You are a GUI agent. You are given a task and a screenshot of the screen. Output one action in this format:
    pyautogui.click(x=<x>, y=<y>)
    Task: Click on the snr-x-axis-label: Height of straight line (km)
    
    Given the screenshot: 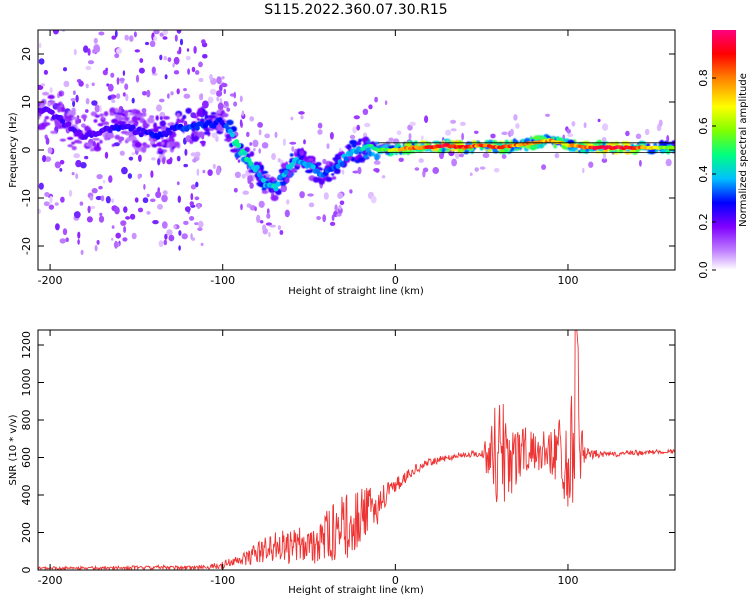 What is the action you would take?
    pyautogui.click(x=356, y=590)
    